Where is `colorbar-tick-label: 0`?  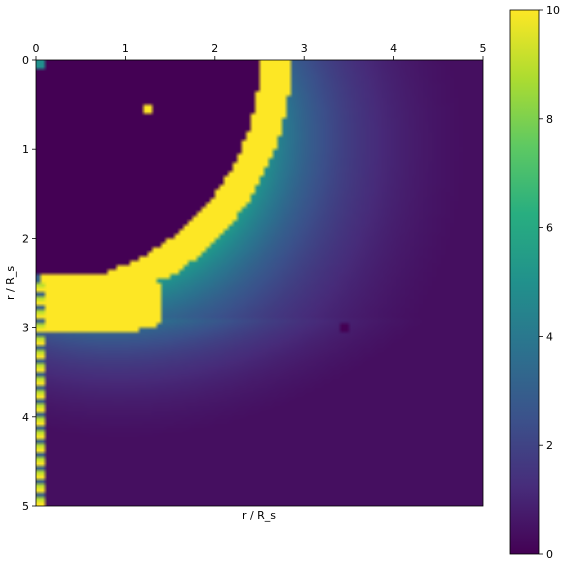
colorbar-tick-label: 0 is located at coordinates (549, 554).